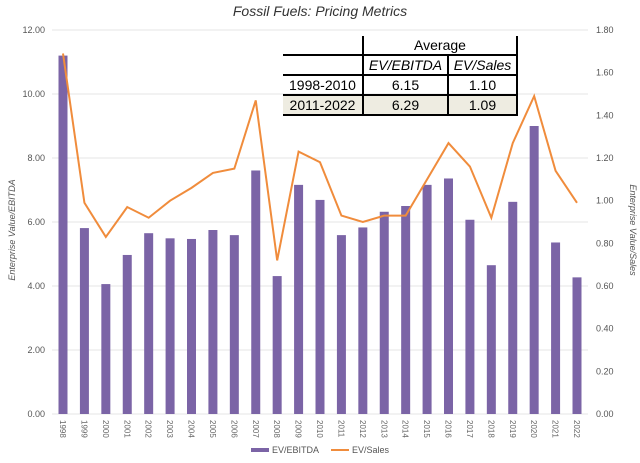  Describe the element at coordinates (191, 429) in the screenshot. I see `x-tick-label: 2004` at that location.